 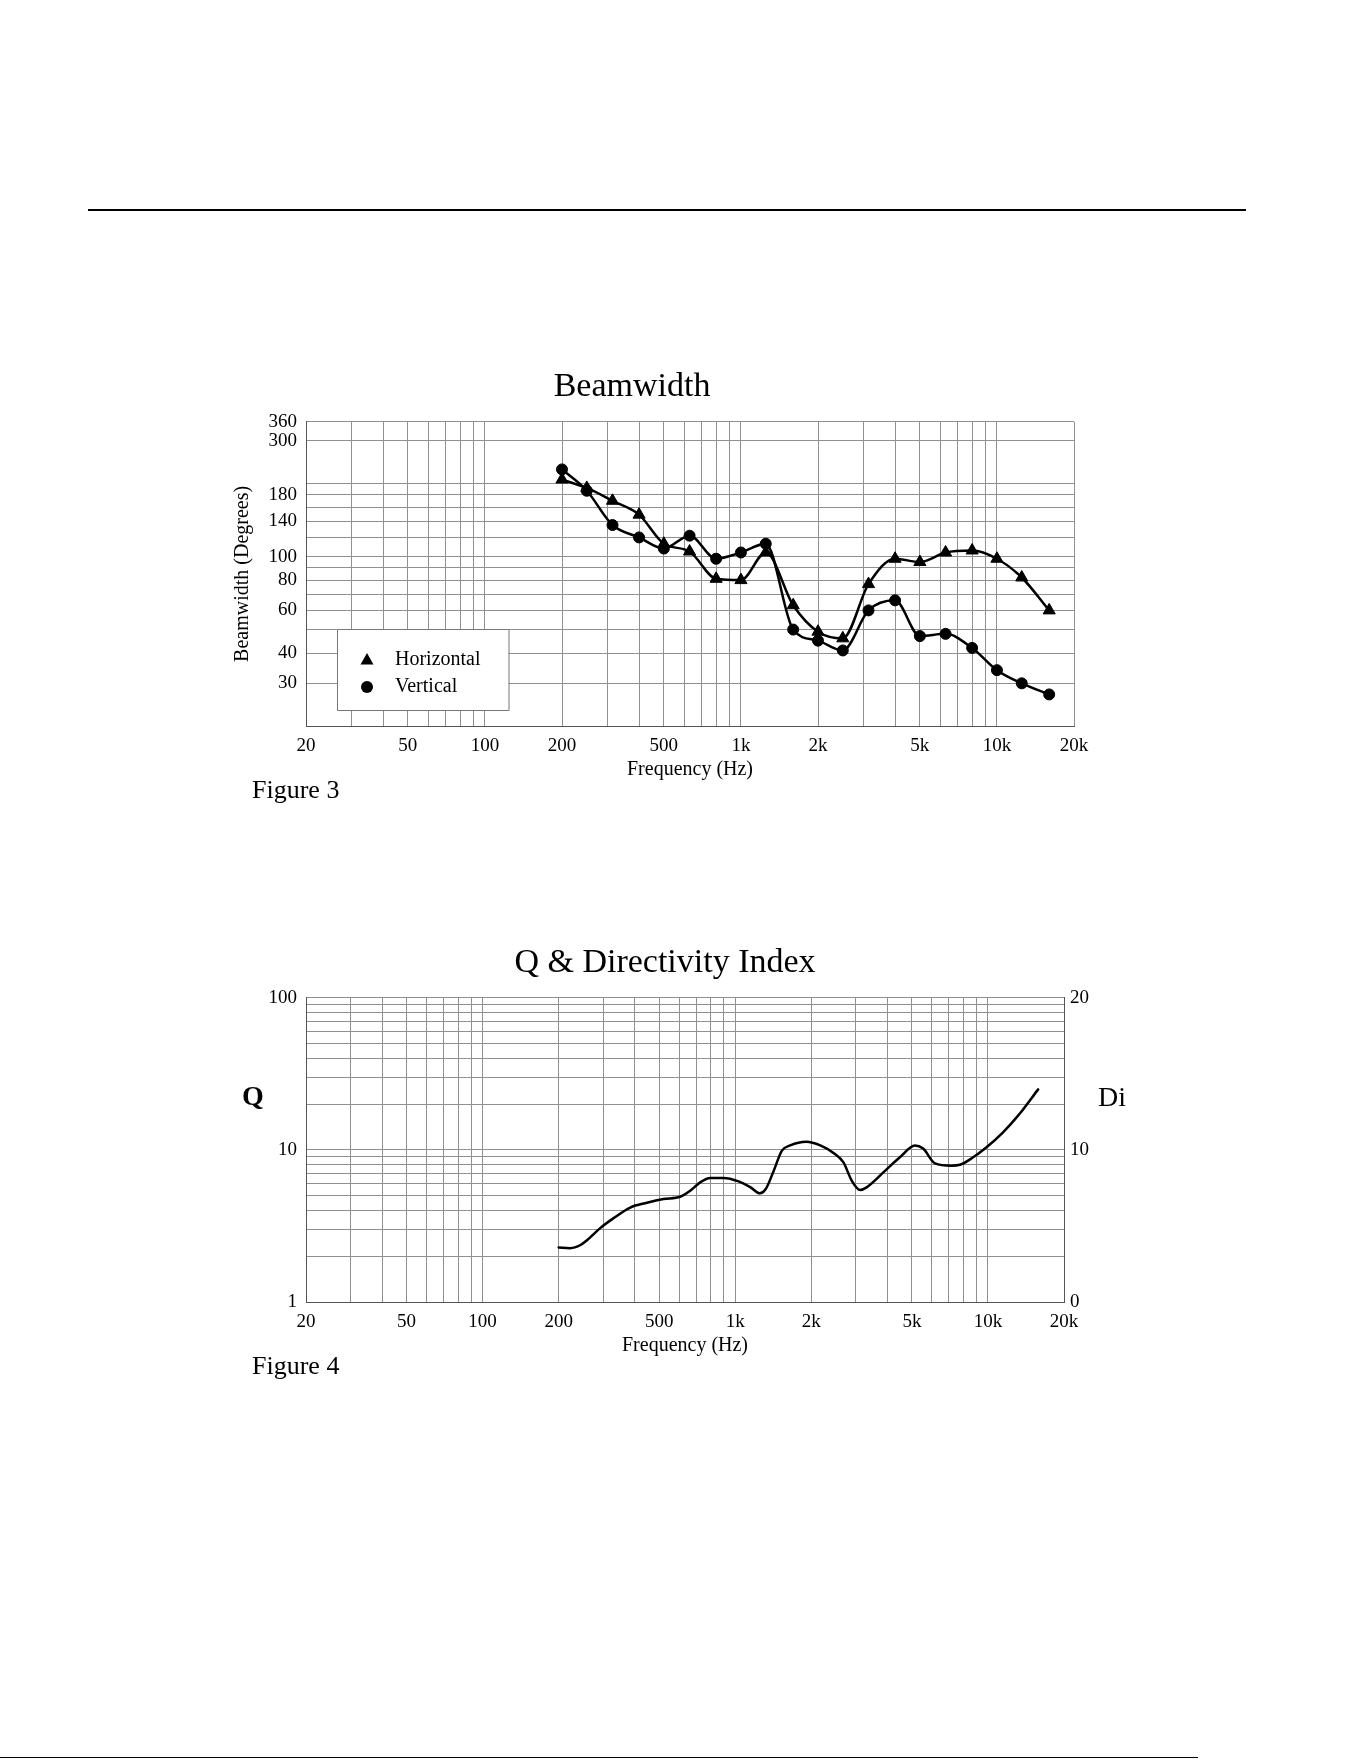 I want to click on y-tick-label: 40, so click(x=287, y=652).